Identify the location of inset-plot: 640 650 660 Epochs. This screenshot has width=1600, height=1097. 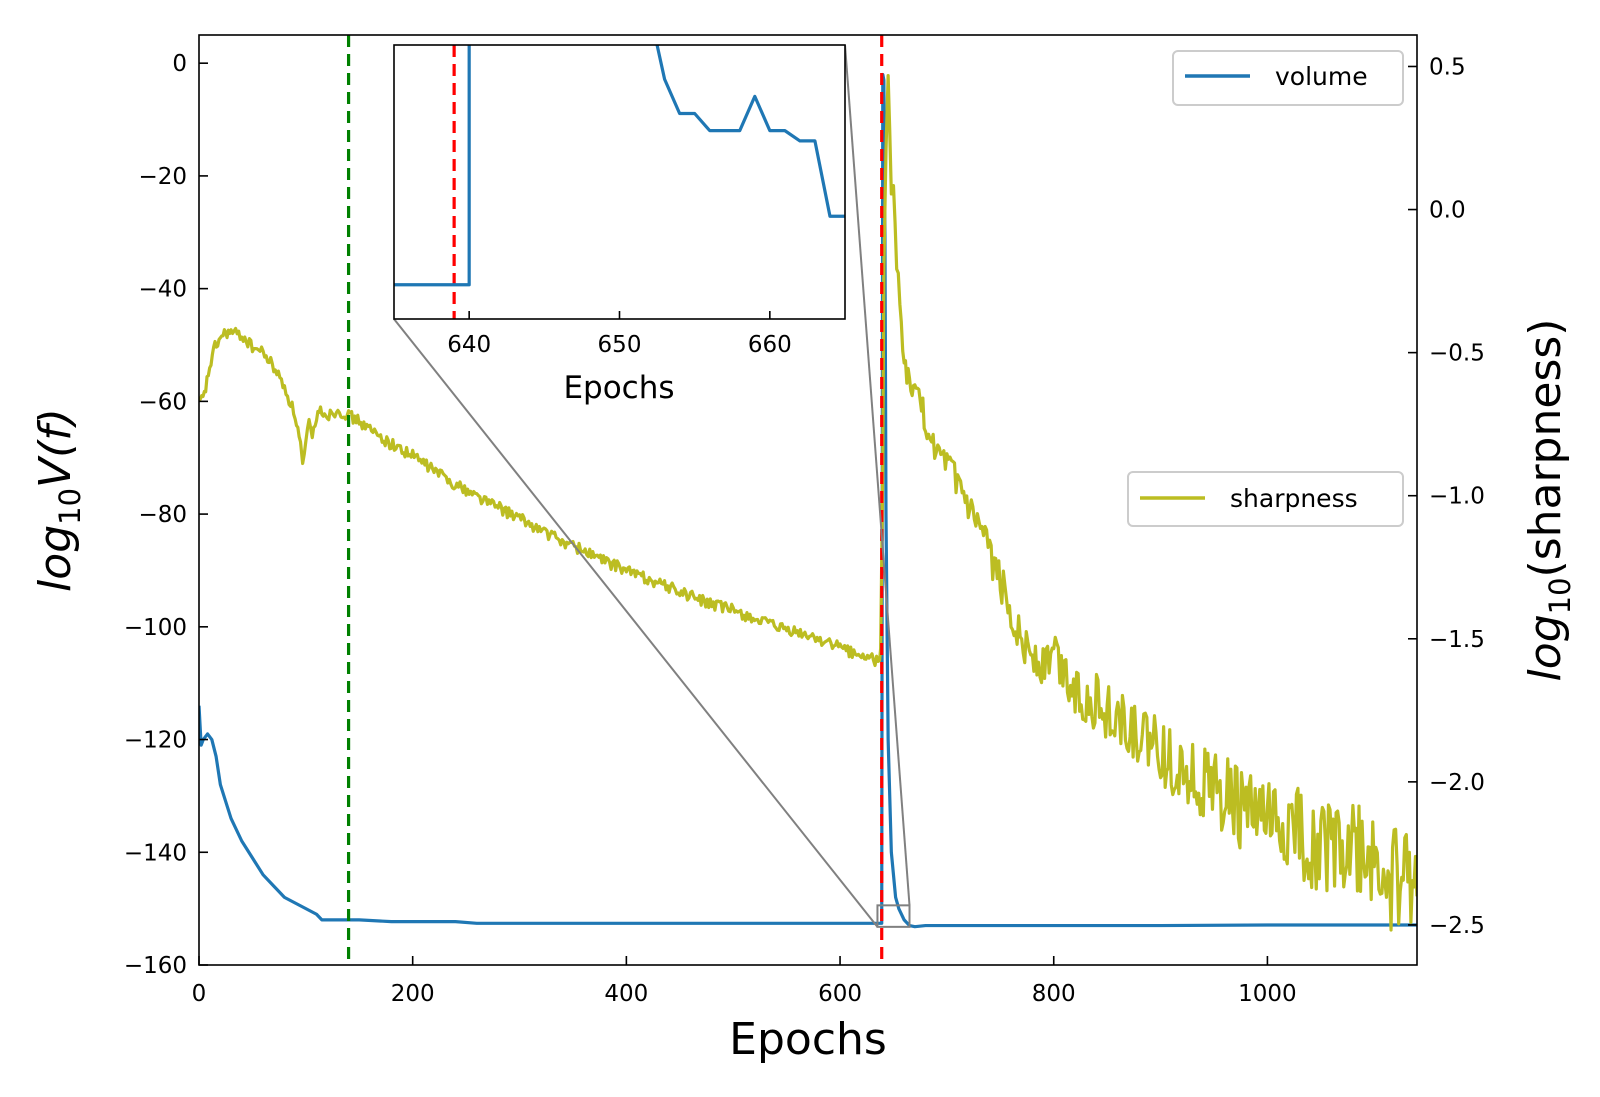
(619, 225).